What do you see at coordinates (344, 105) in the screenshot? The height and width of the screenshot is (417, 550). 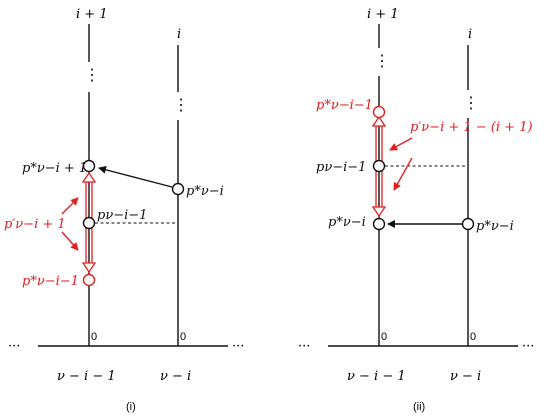 I see `label-point-top: p*ν−i−1` at bounding box center [344, 105].